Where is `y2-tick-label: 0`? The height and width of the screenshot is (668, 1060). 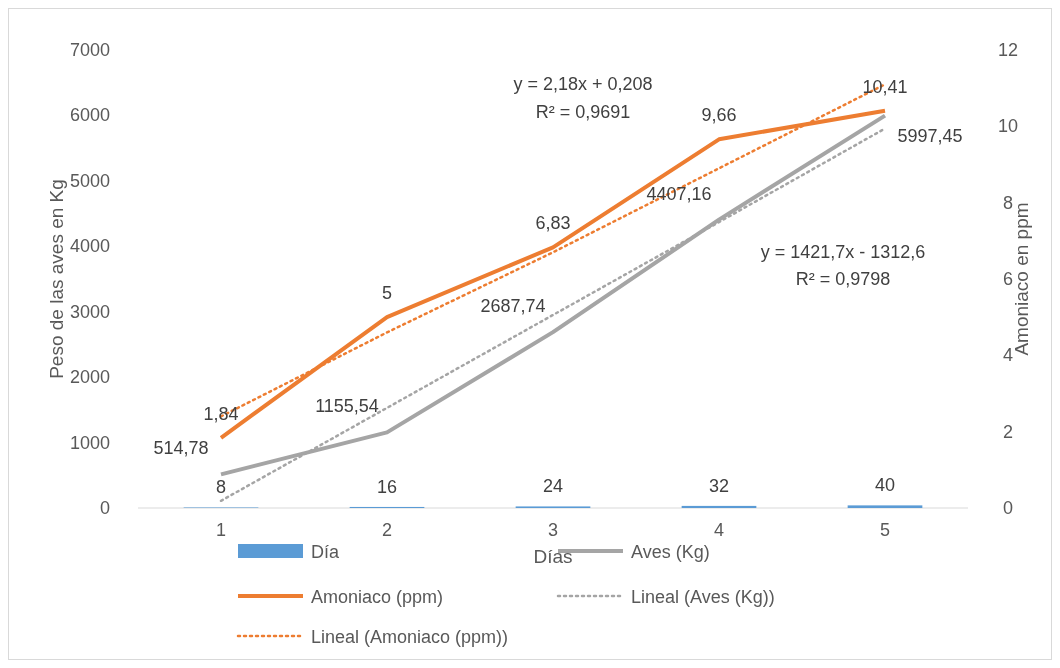 y2-tick-label: 0 is located at coordinates (1008, 508).